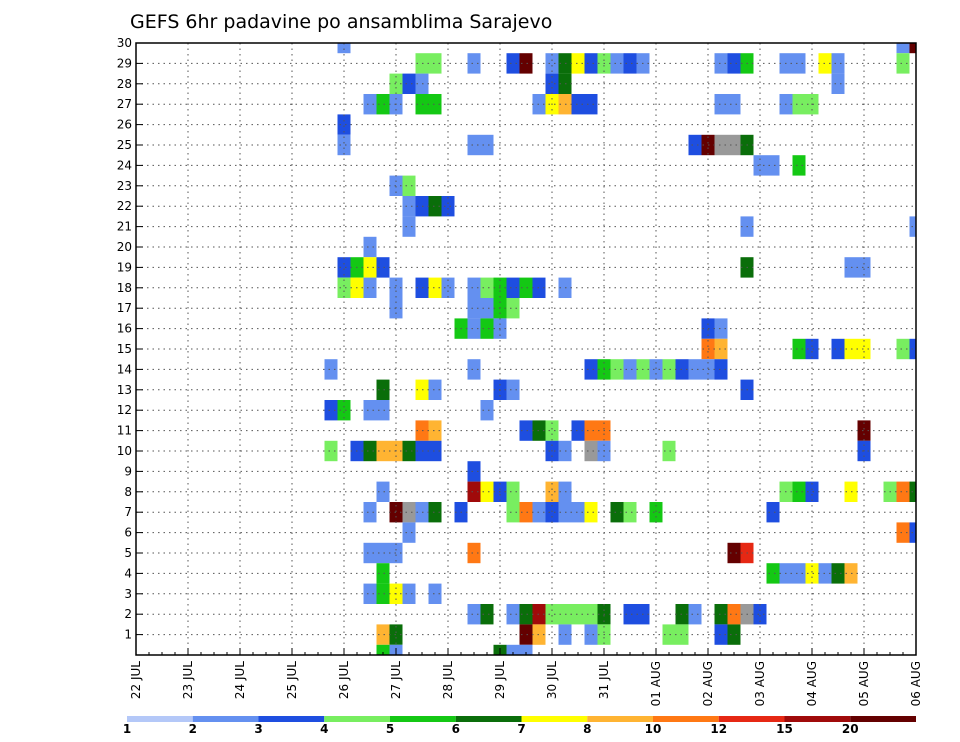  What do you see at coordinates (128, 471) in the screenshot?
I see `y-tick-label: 9` at bounding box center [128, 471].